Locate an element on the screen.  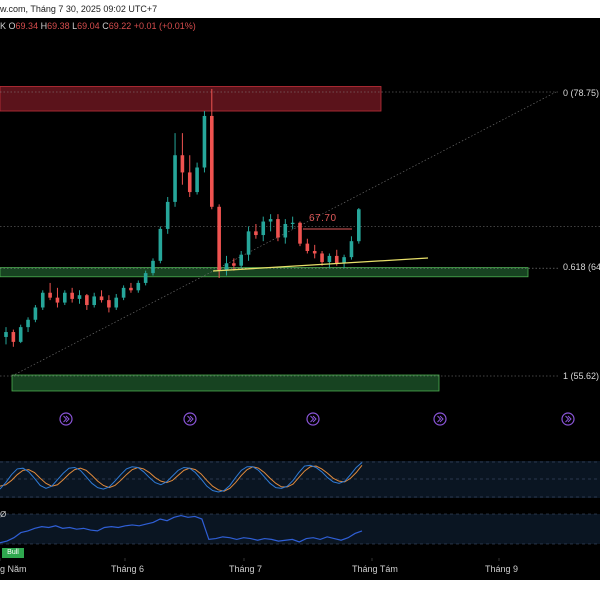
time-label-0: g Năm is located at coordinates (13, 569).